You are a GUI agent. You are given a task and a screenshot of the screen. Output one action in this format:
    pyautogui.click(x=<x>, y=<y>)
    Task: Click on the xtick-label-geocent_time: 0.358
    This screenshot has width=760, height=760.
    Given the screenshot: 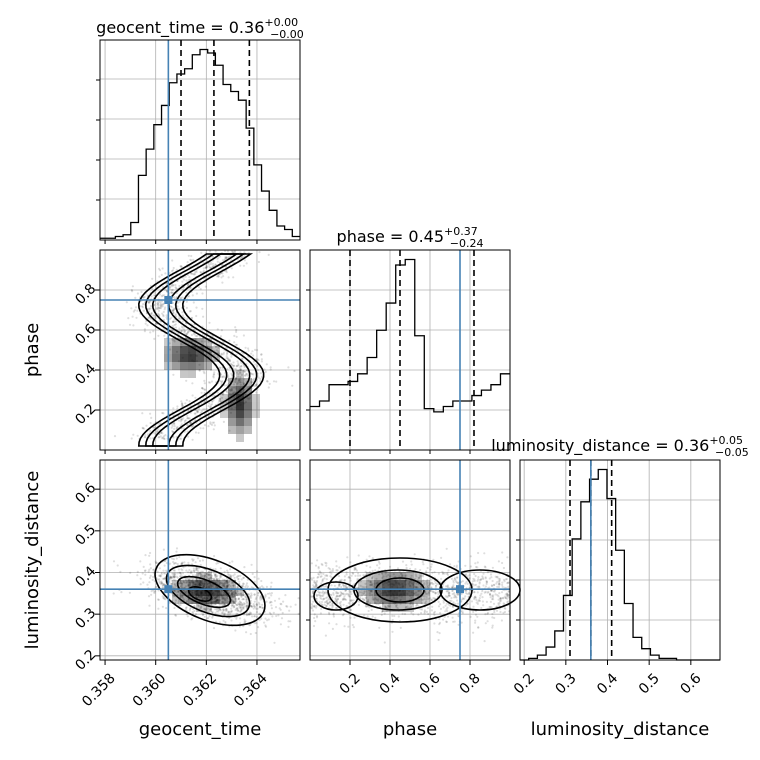 What is the action you would take?
    pyautogui.click(x=99, y=690)
    